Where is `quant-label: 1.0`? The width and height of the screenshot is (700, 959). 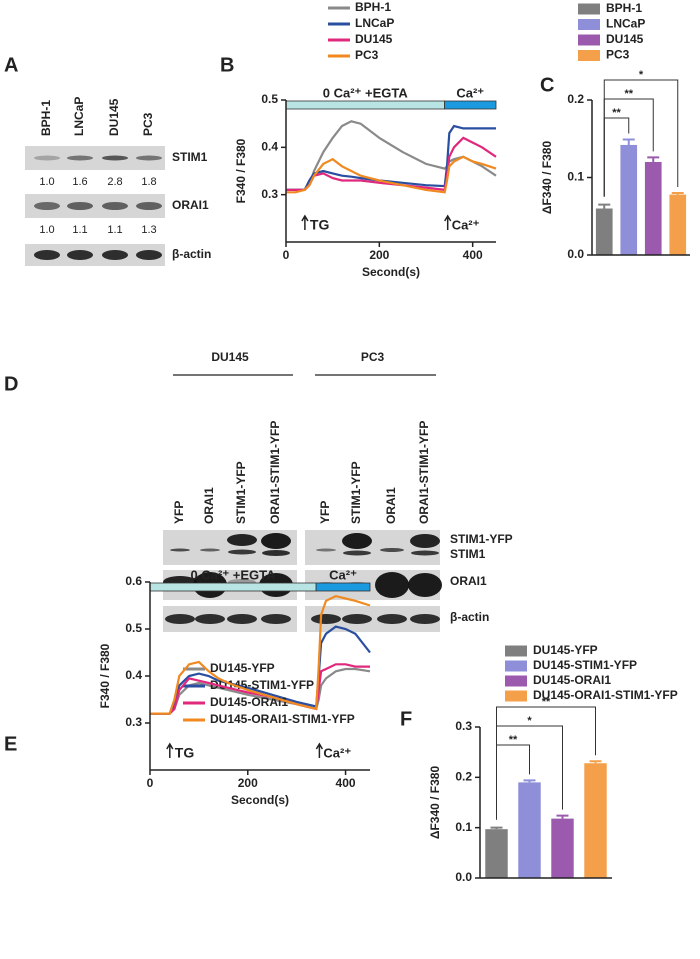 quant-label: 1.0 is located at coordinates (46, 230).